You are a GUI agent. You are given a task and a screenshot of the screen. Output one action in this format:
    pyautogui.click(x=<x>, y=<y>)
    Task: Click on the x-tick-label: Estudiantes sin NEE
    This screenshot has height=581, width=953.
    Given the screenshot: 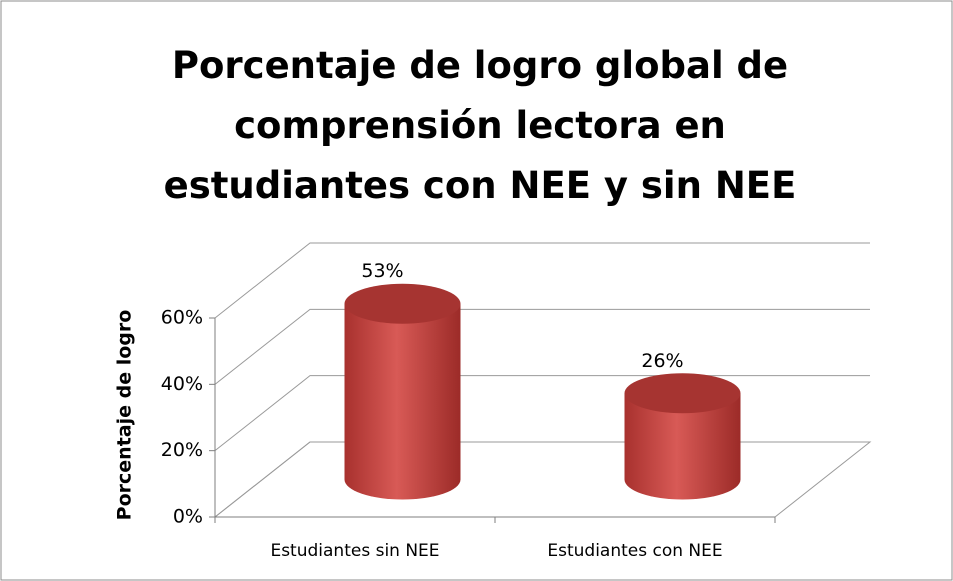 What is the action you would take?
    pyautogui.click(x=354, y=551)
    